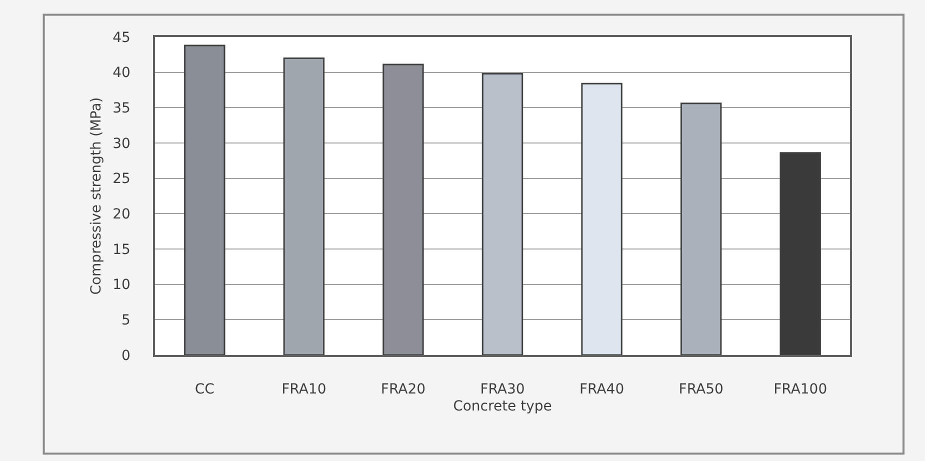 Image resolution: width=925 pixels, height=461 pixels. Describe the element at coordinates (801, 390) in the screenshot. I see `x-tick-label: FRA100` at that location.